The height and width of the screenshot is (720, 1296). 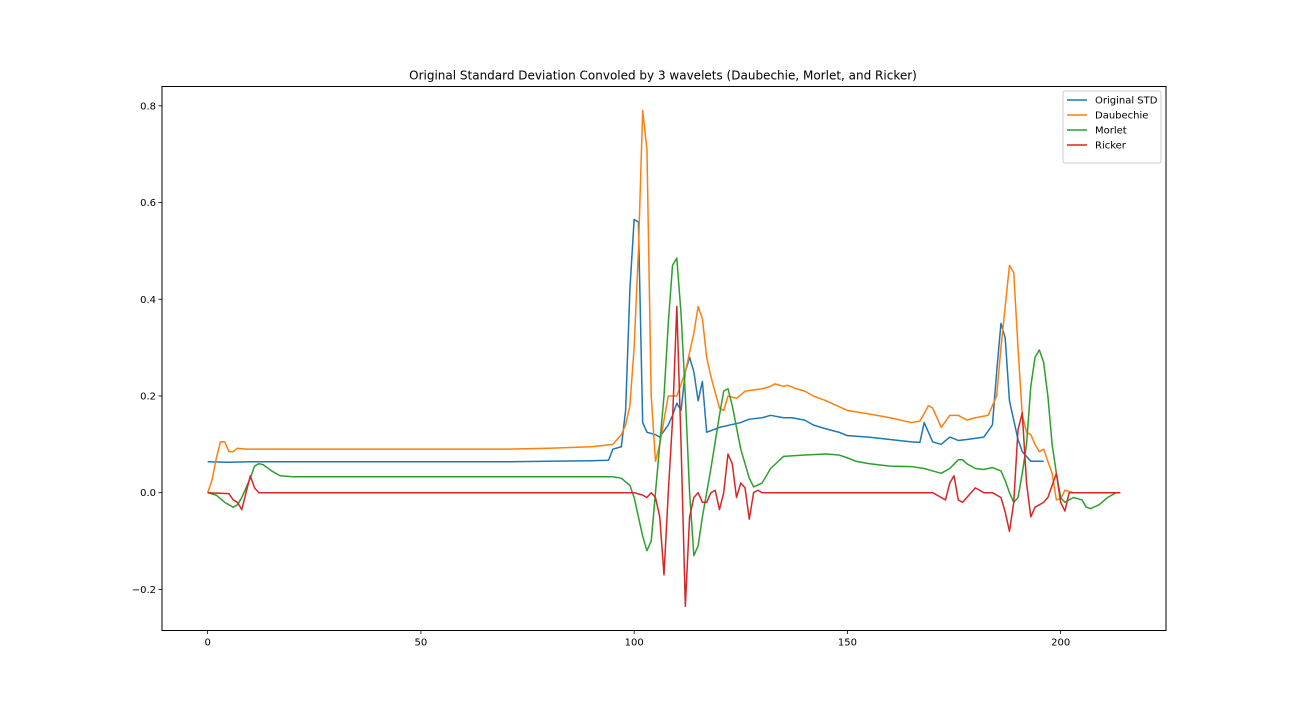 I want to click on legend-label-0: Original STD, so click(x=1126, y=101).